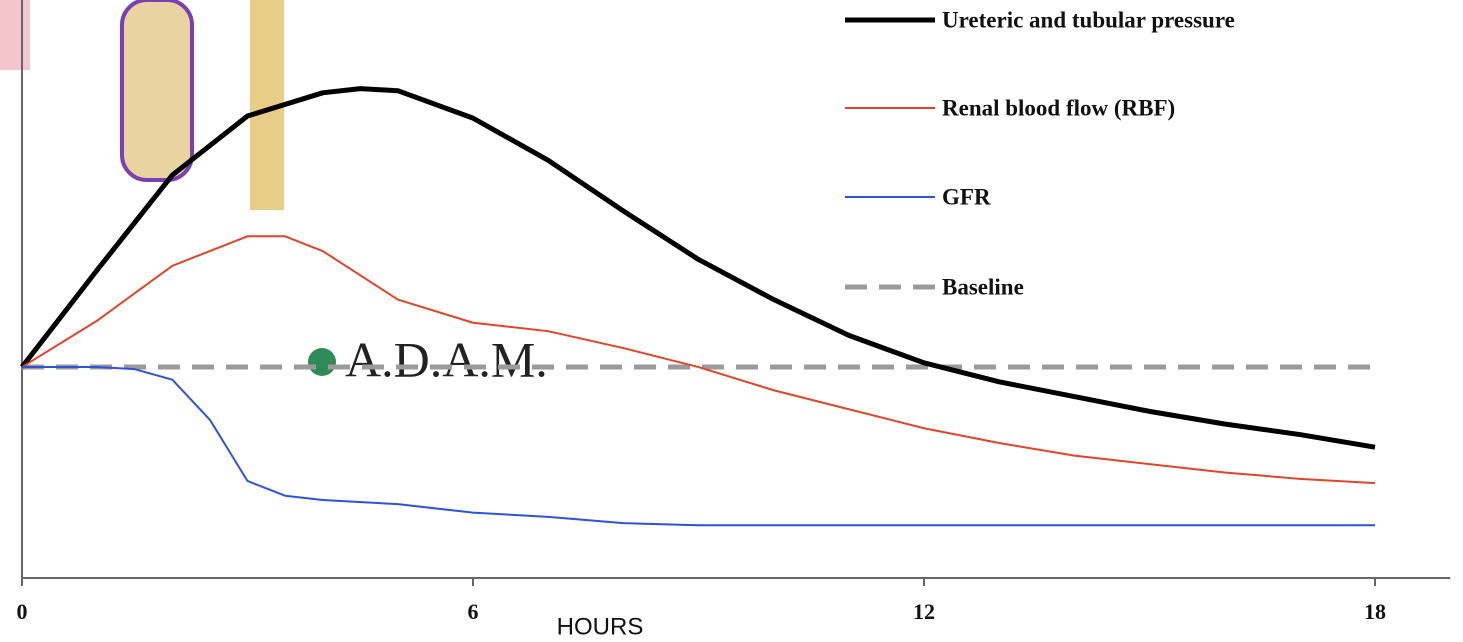 The image size is (1463, 642). I want to click on x-tick-label: 18, so click(1375, 611).